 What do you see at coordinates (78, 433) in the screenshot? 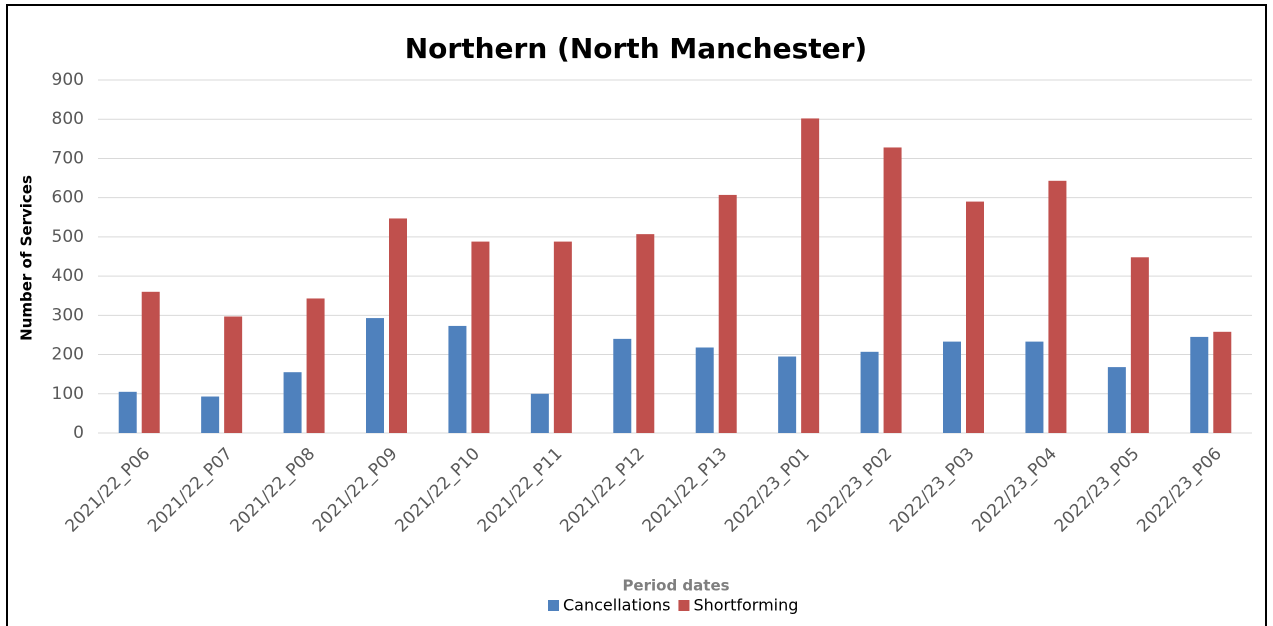
I see `y-tick-label: 0` at bounding box center [78, 433].